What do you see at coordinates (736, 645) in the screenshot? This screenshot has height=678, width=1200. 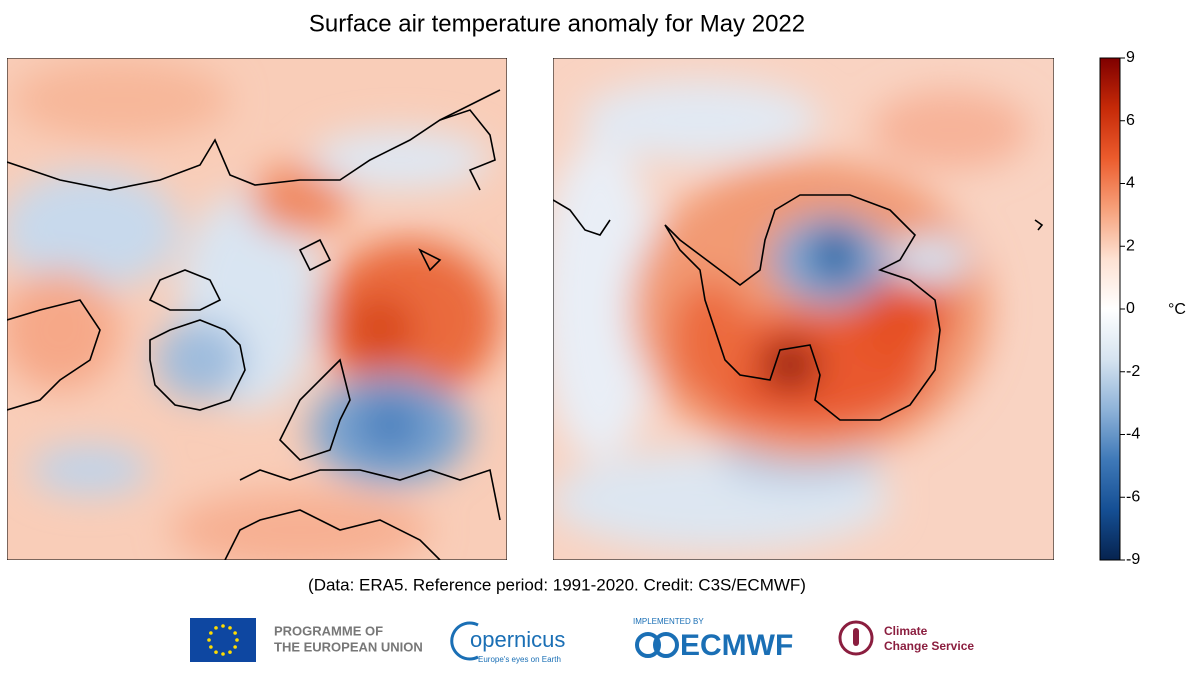 I see `ecmwf-text: ECMWF` at bounding box center [736, 645].